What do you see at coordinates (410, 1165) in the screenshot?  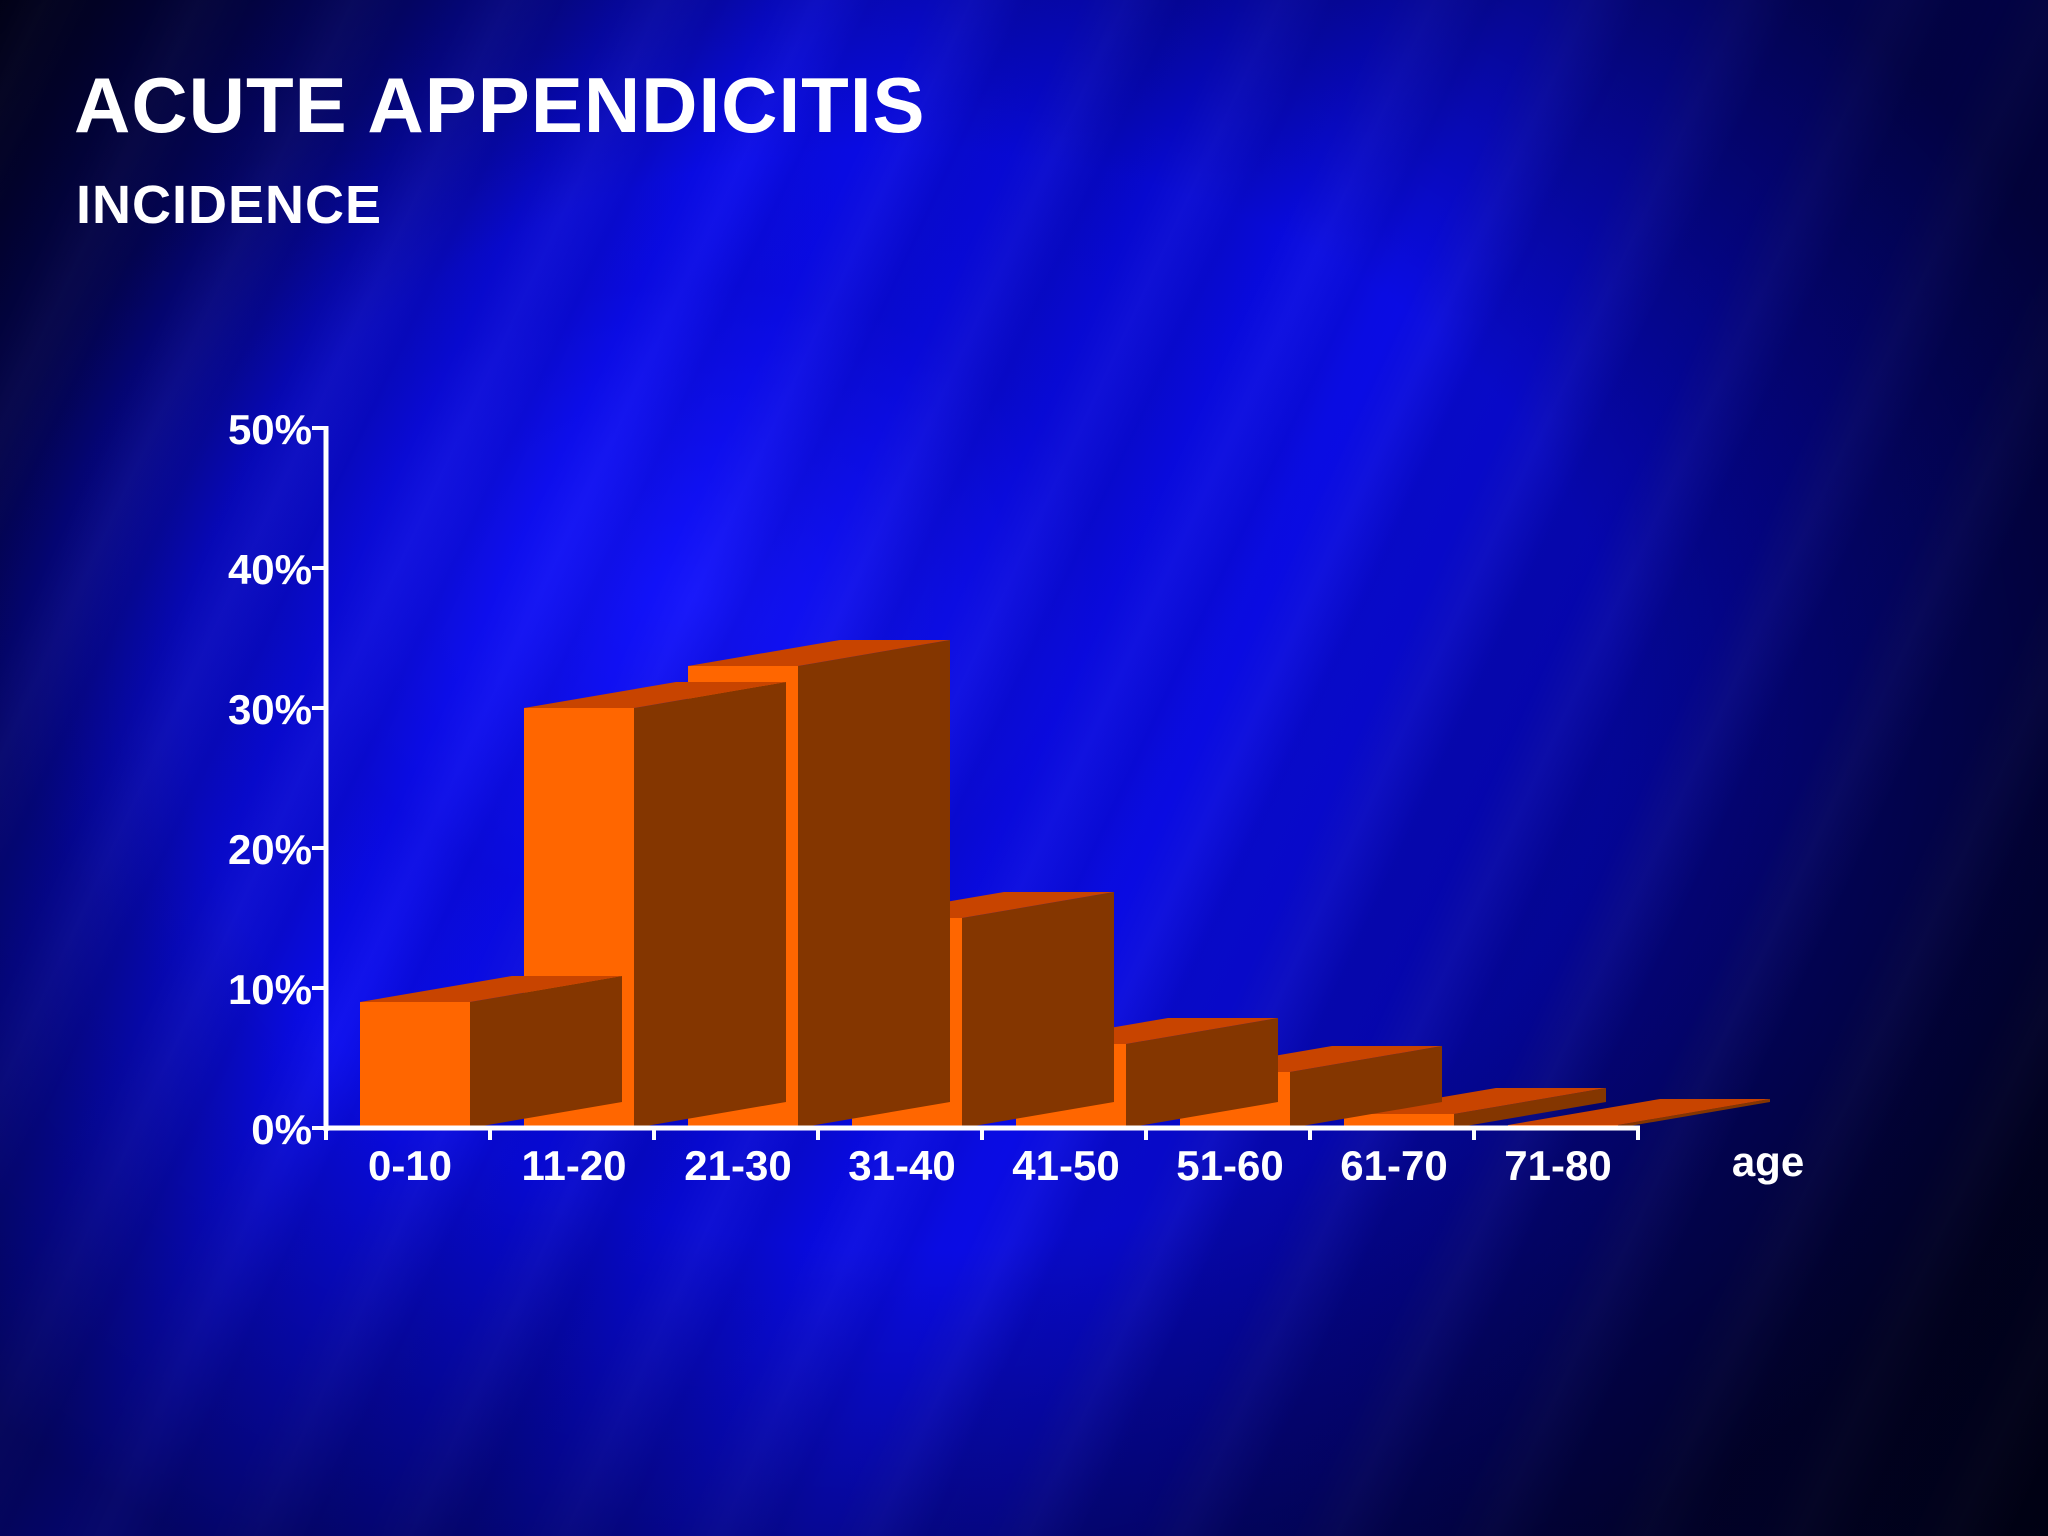 I see `x-tick-label: 0-10` at bounding box center [410, 1165].